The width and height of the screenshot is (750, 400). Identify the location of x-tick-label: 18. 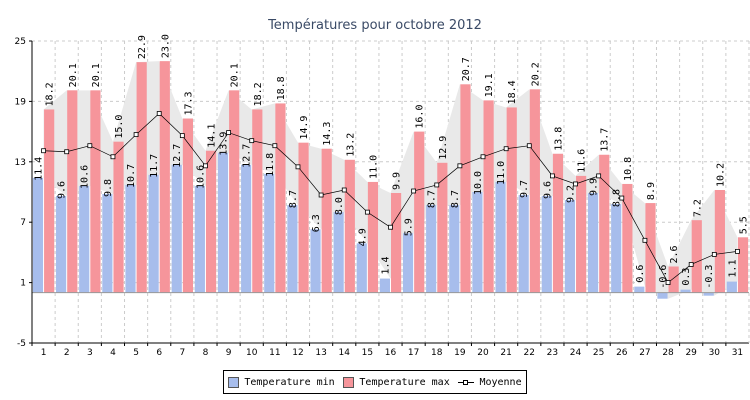
(437, 353).